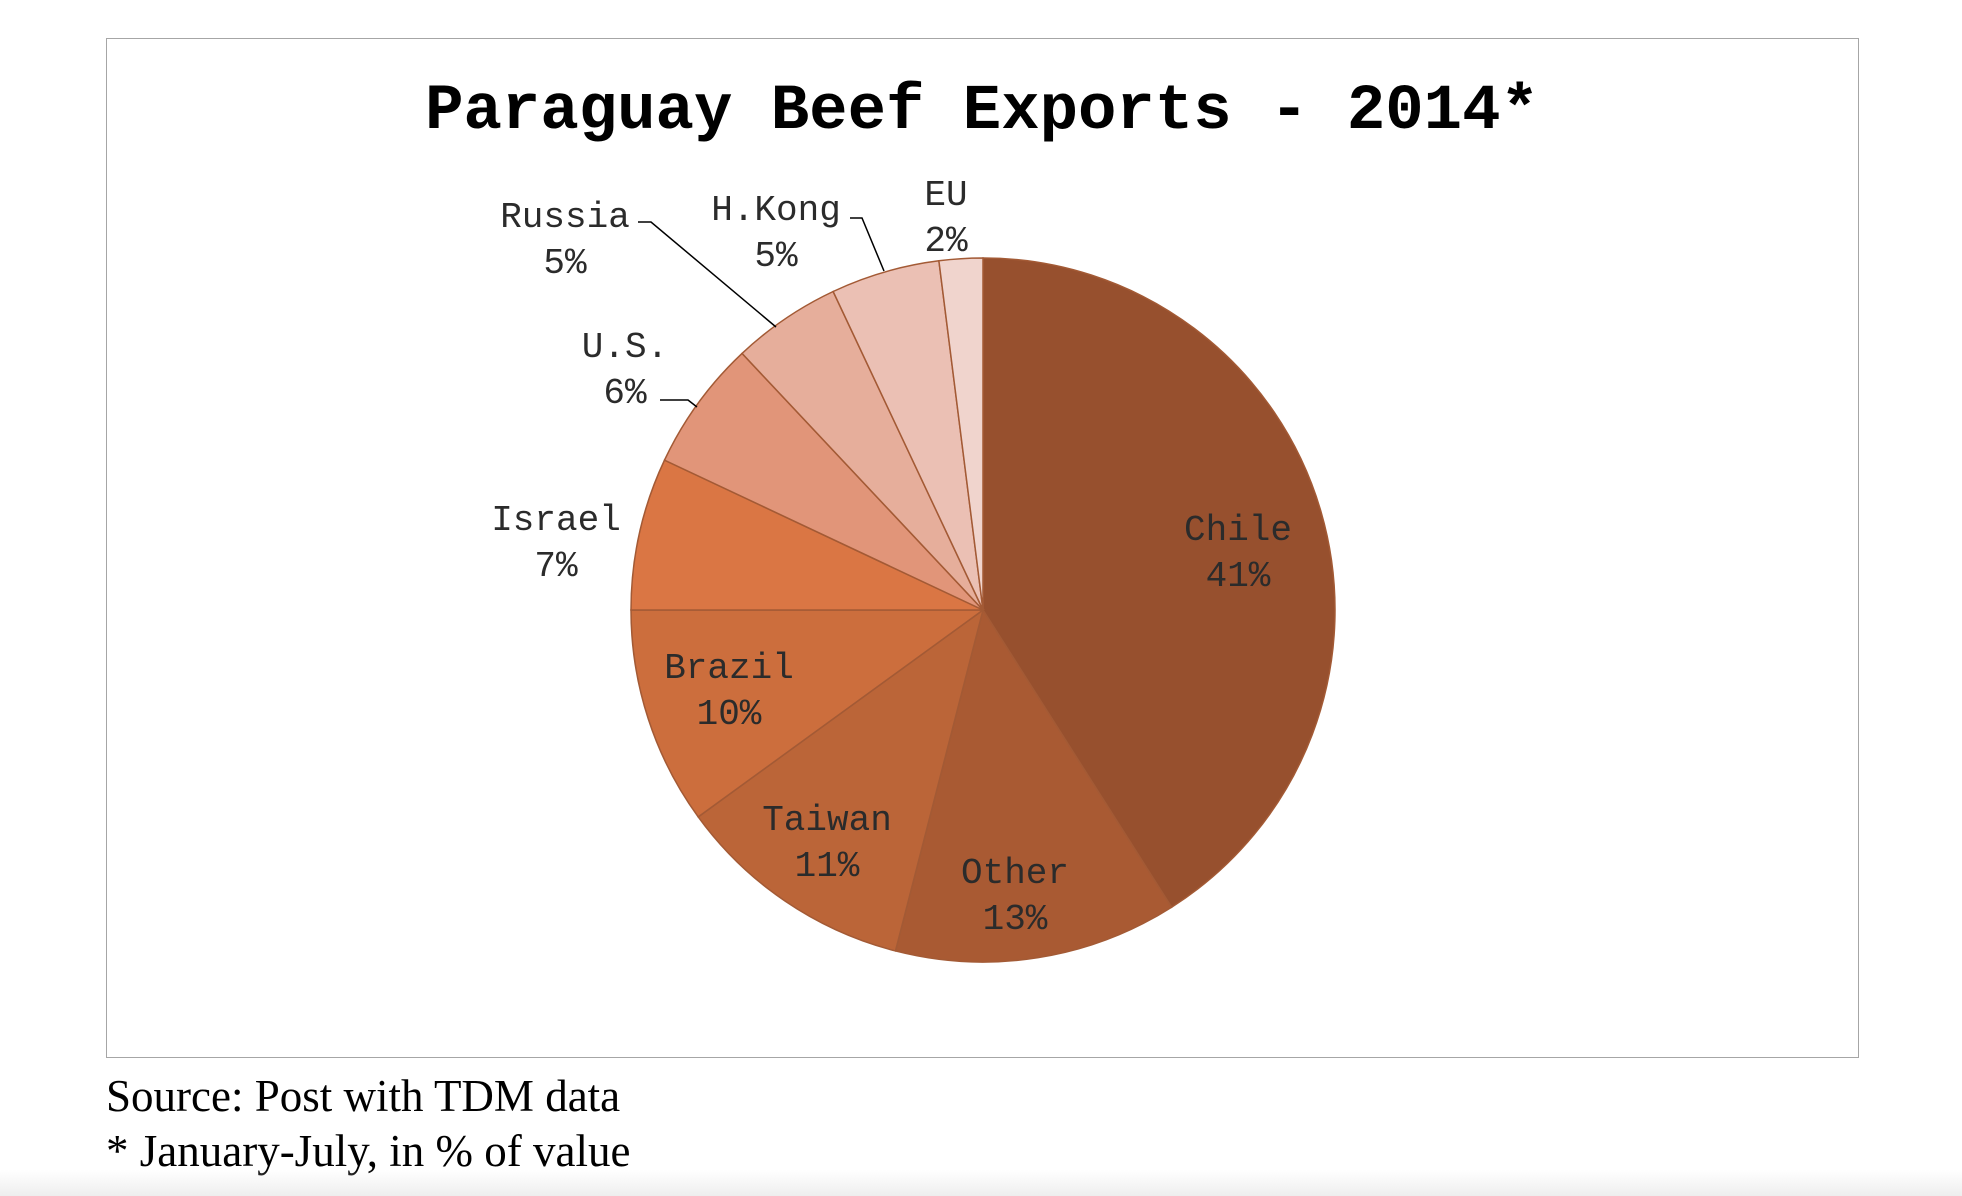  I want to click on slice-brazil, so click(808, 713).